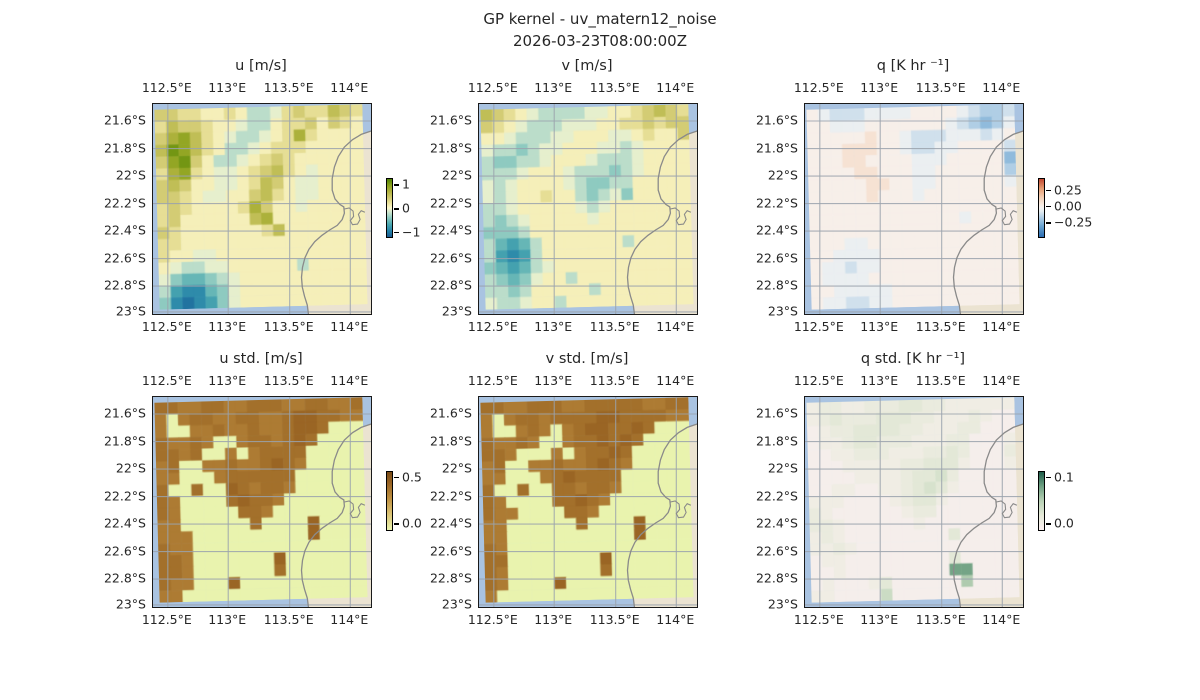  I want to click on map-q, so click(914, 209).